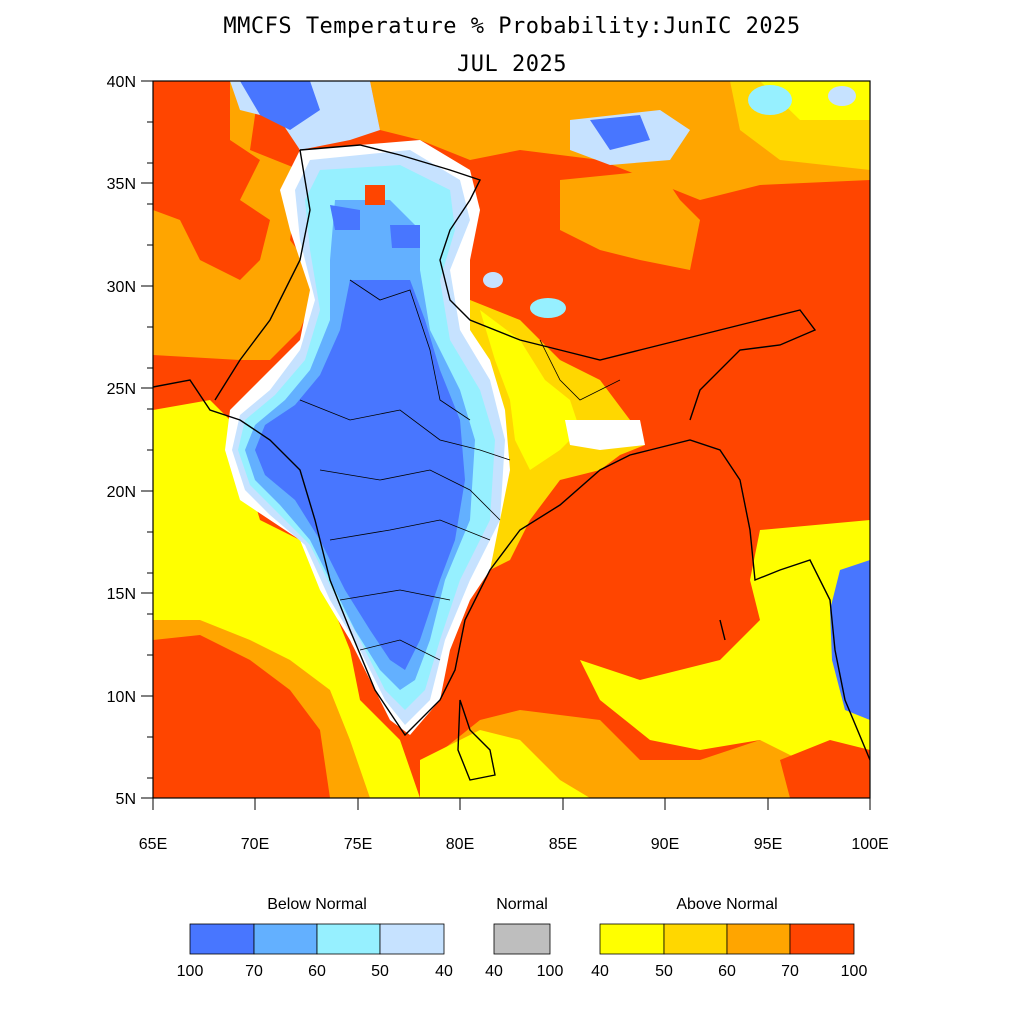 This screenshot has height=1024, width=1024. I want to click on field-near-normal-bengal, so click(605, 435).